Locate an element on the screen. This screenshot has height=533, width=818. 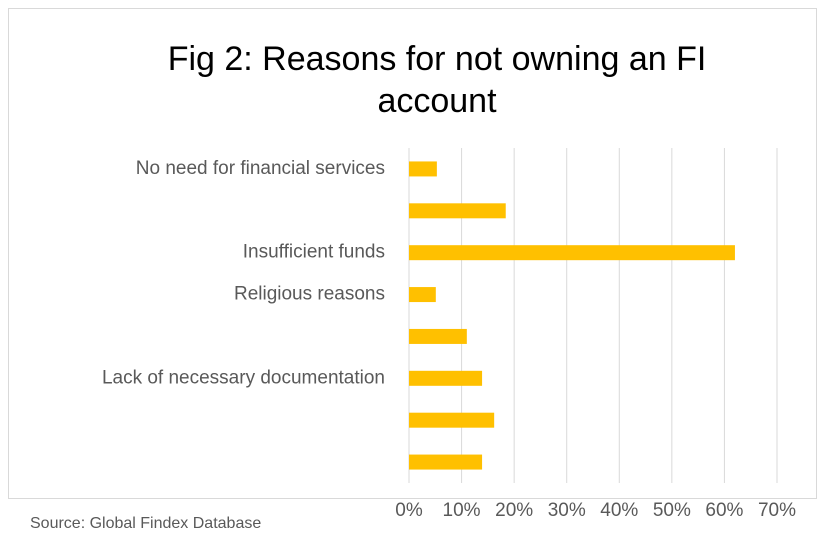
source-note: Source: Global Findex Database is located at coordinates (145, 523).